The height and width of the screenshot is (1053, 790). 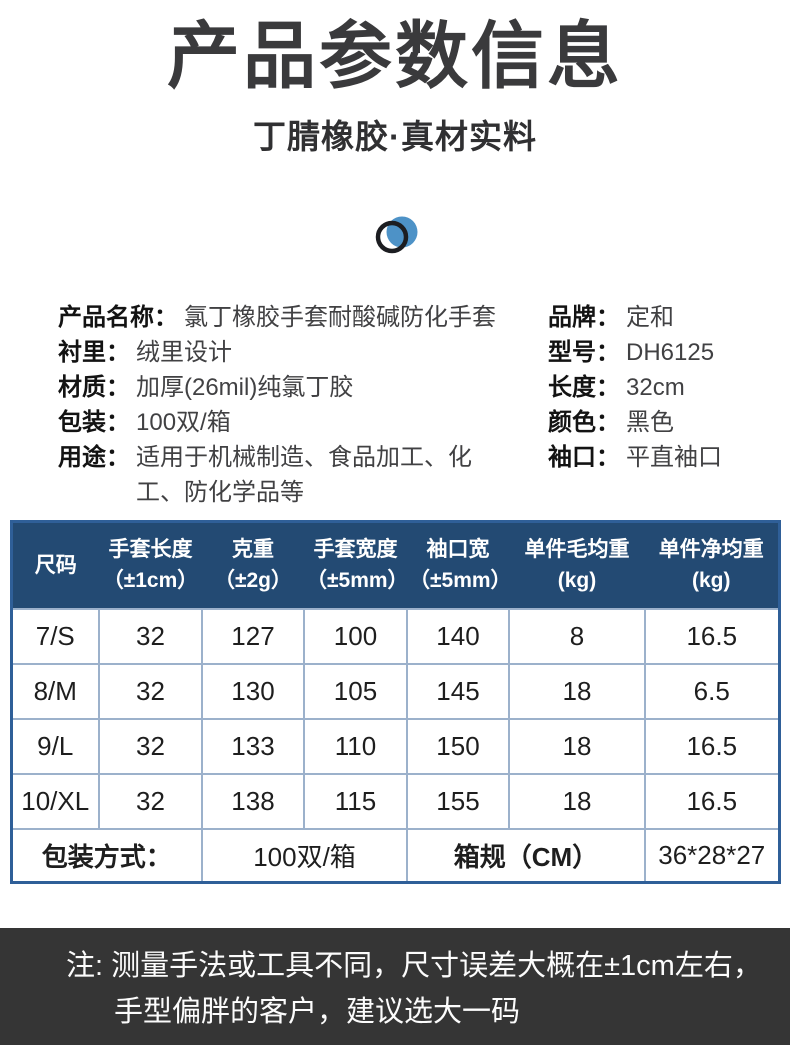 What do you see at coordinates (253, 636) in the screenshot?
I see `table-cell: 127` at bounding box center [253, 636].